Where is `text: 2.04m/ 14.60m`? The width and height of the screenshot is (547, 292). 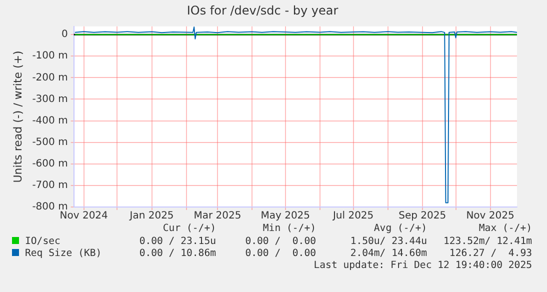 text: 2.04m/ 14.60m is located at coordinates (388, 253).